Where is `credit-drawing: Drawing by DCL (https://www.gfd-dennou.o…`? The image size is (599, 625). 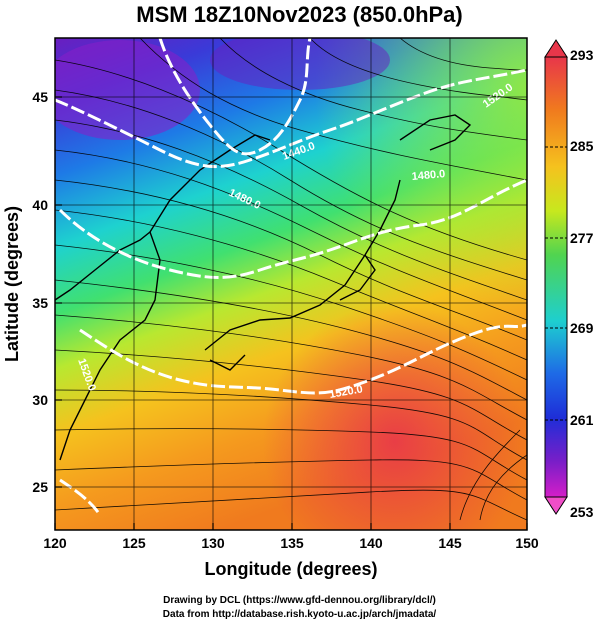 credit-drawing: Drawing by DCL (https://www.gfd-dennou.o… is located at coordinates (299, 600).